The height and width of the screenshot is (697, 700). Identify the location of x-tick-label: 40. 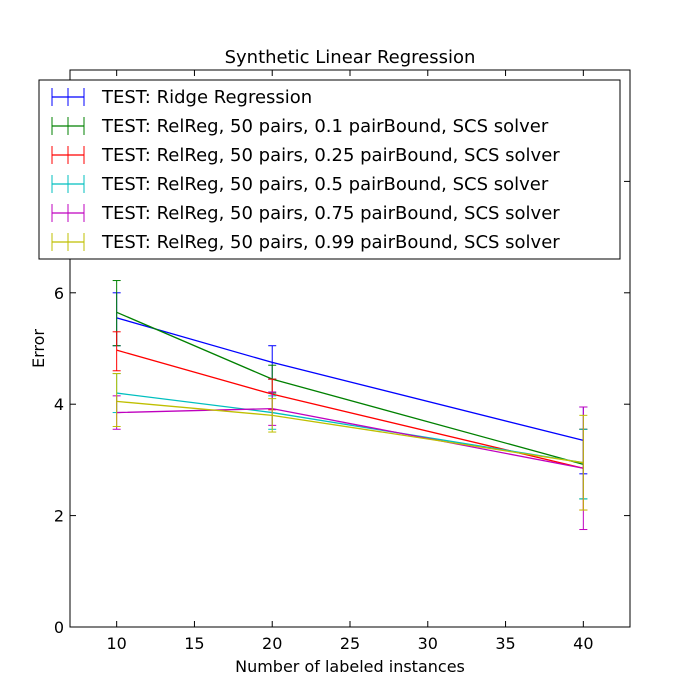
(583, 643).